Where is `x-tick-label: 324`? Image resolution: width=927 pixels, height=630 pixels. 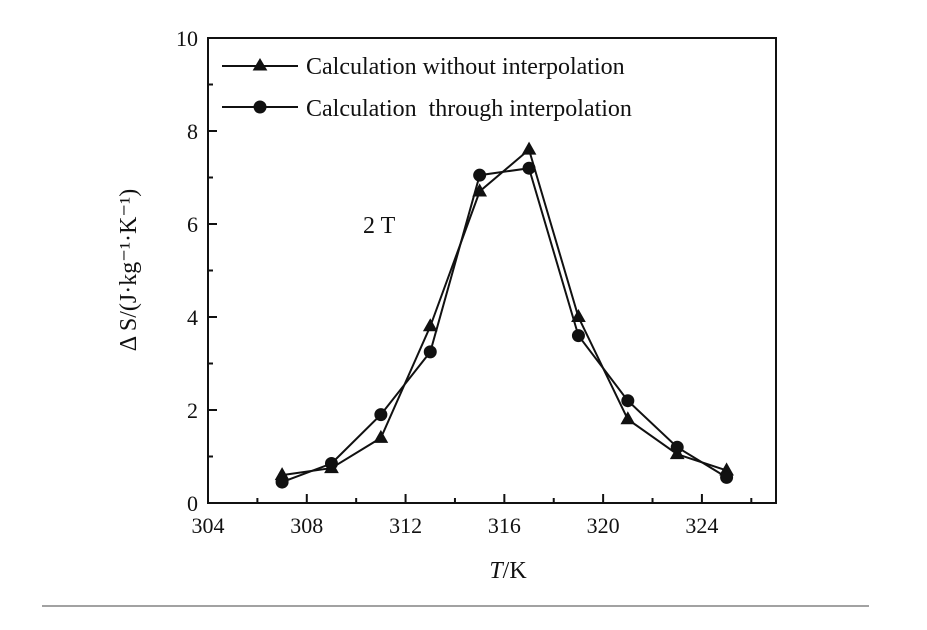 x-tick-label: 324 is located at coordinates (701, 525).